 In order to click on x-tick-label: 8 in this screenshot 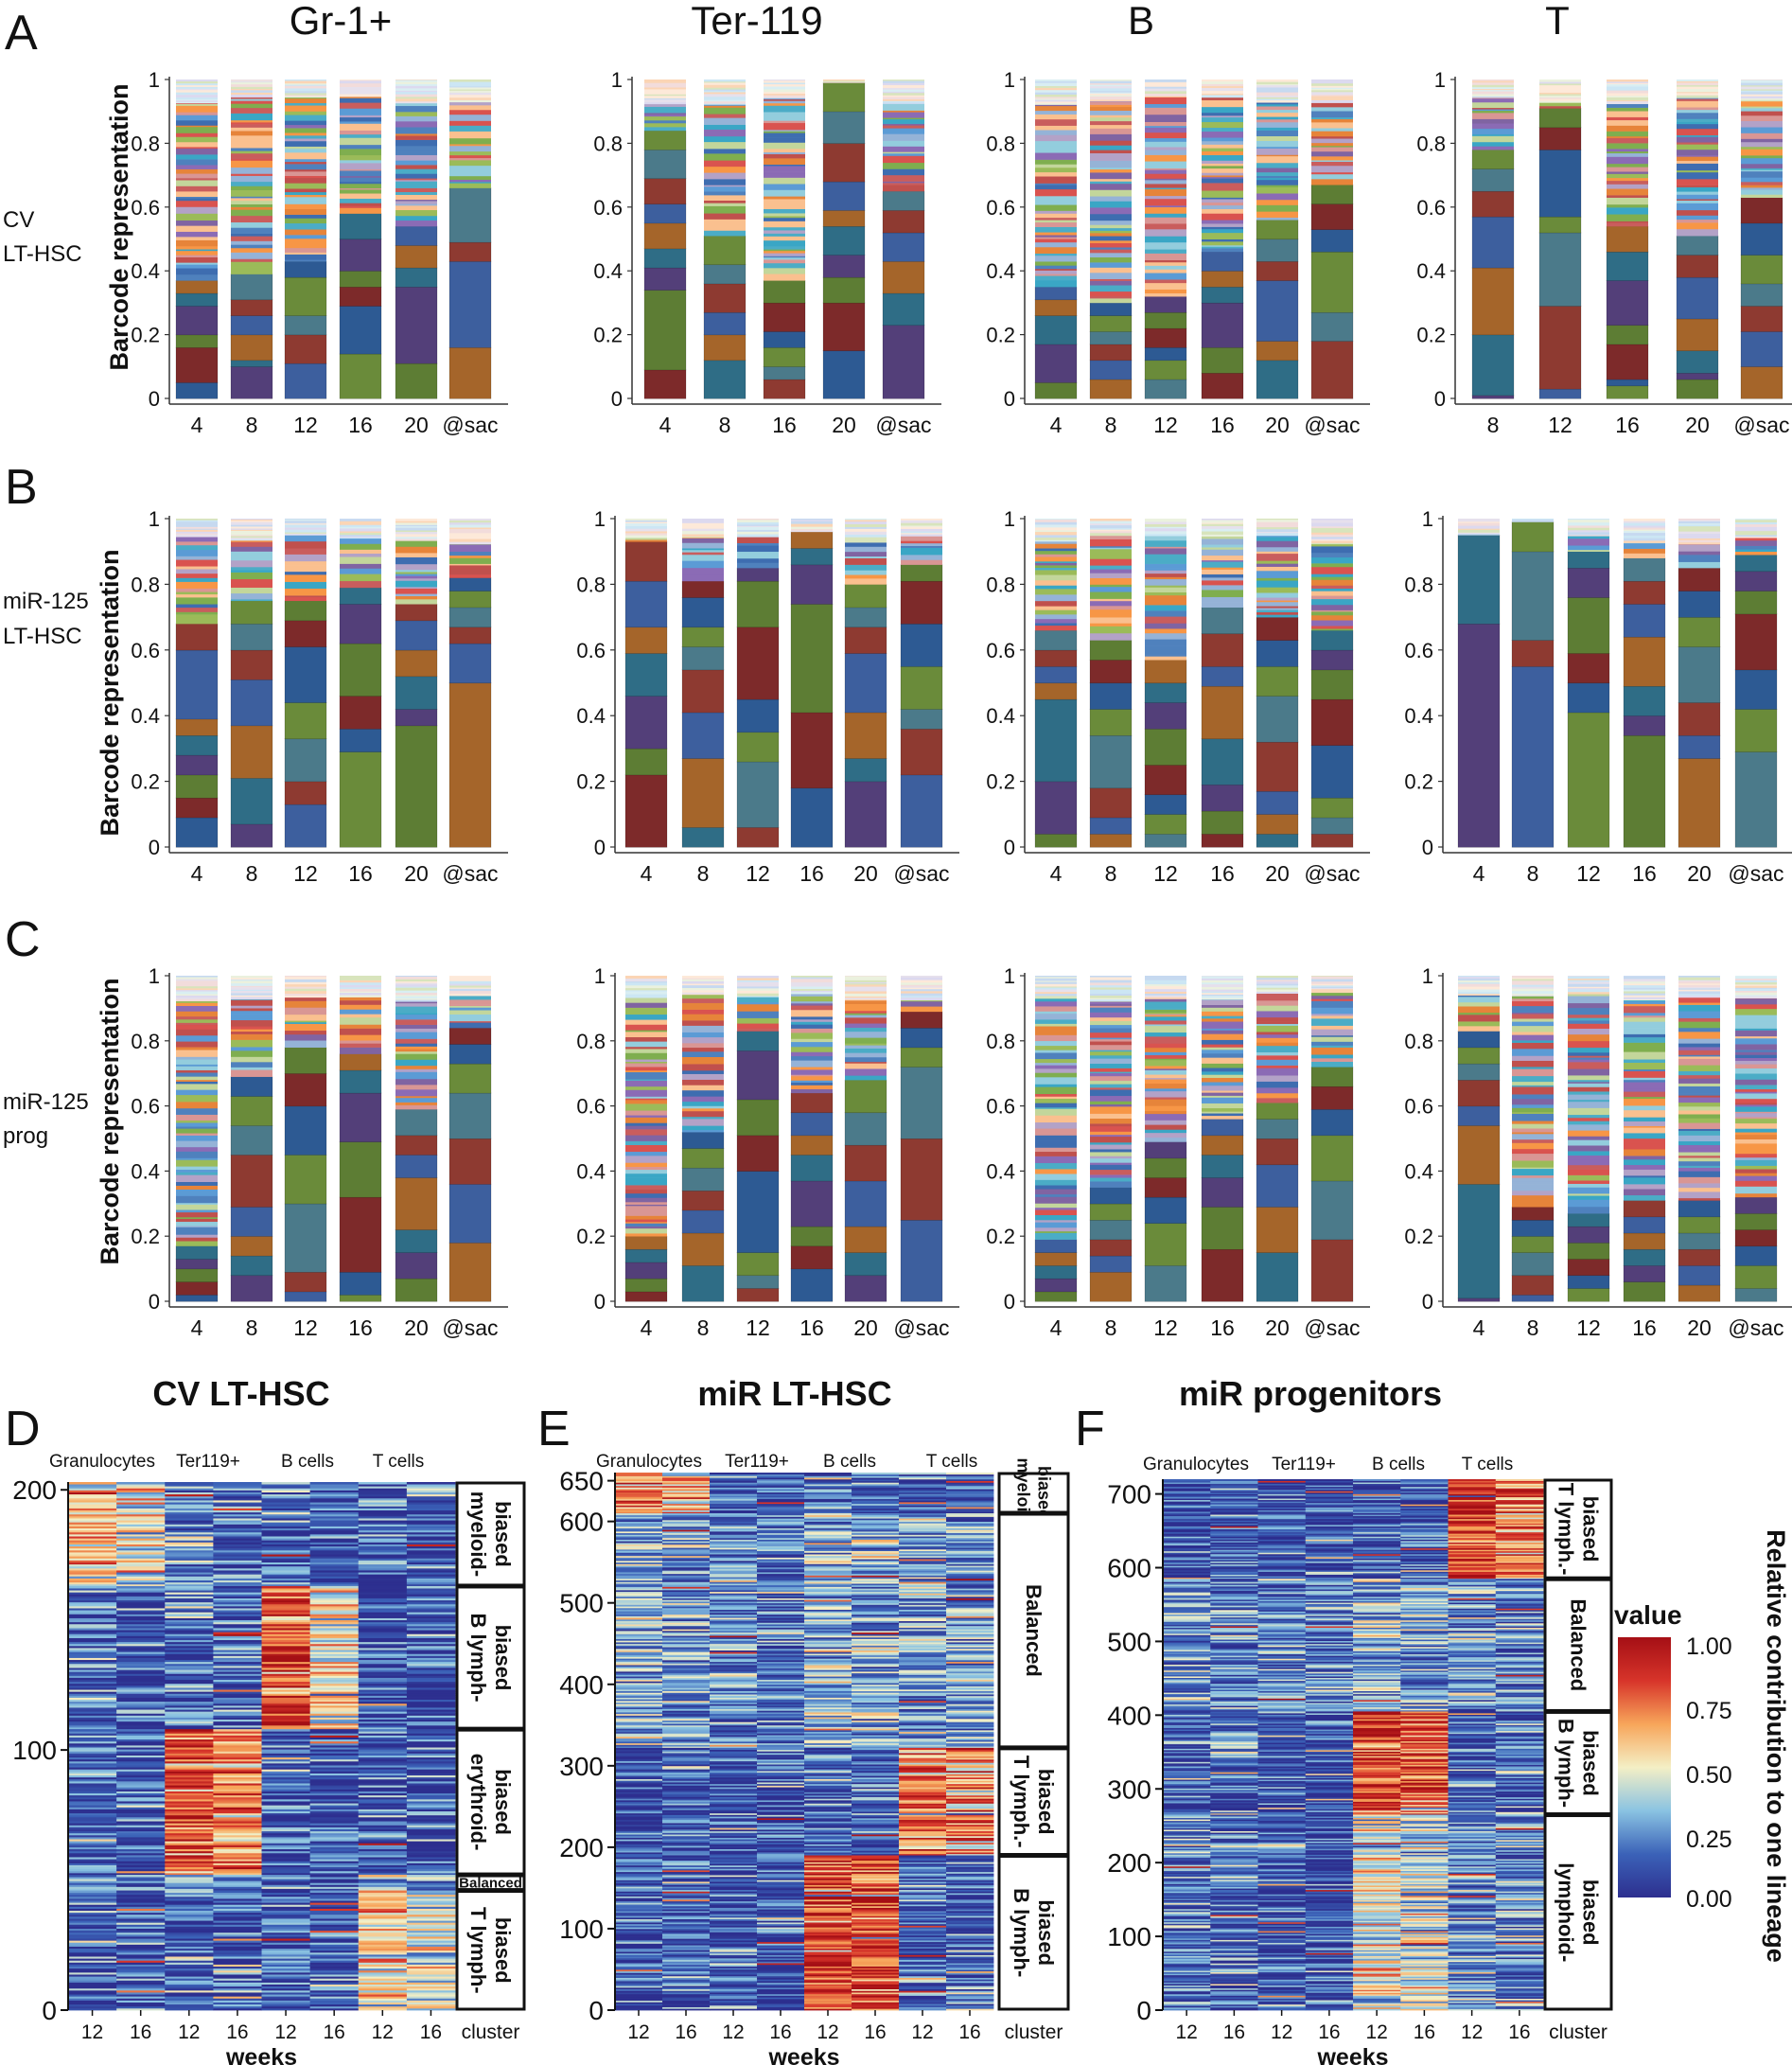, I will do `click(703, 1327)`.